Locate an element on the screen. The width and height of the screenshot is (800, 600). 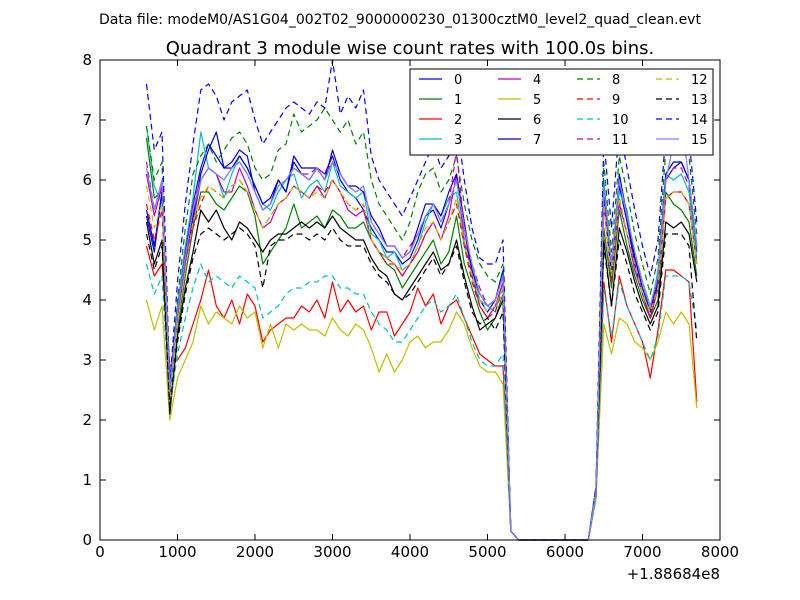
legend-label-1: 1 is located at coordinates (458, 100).